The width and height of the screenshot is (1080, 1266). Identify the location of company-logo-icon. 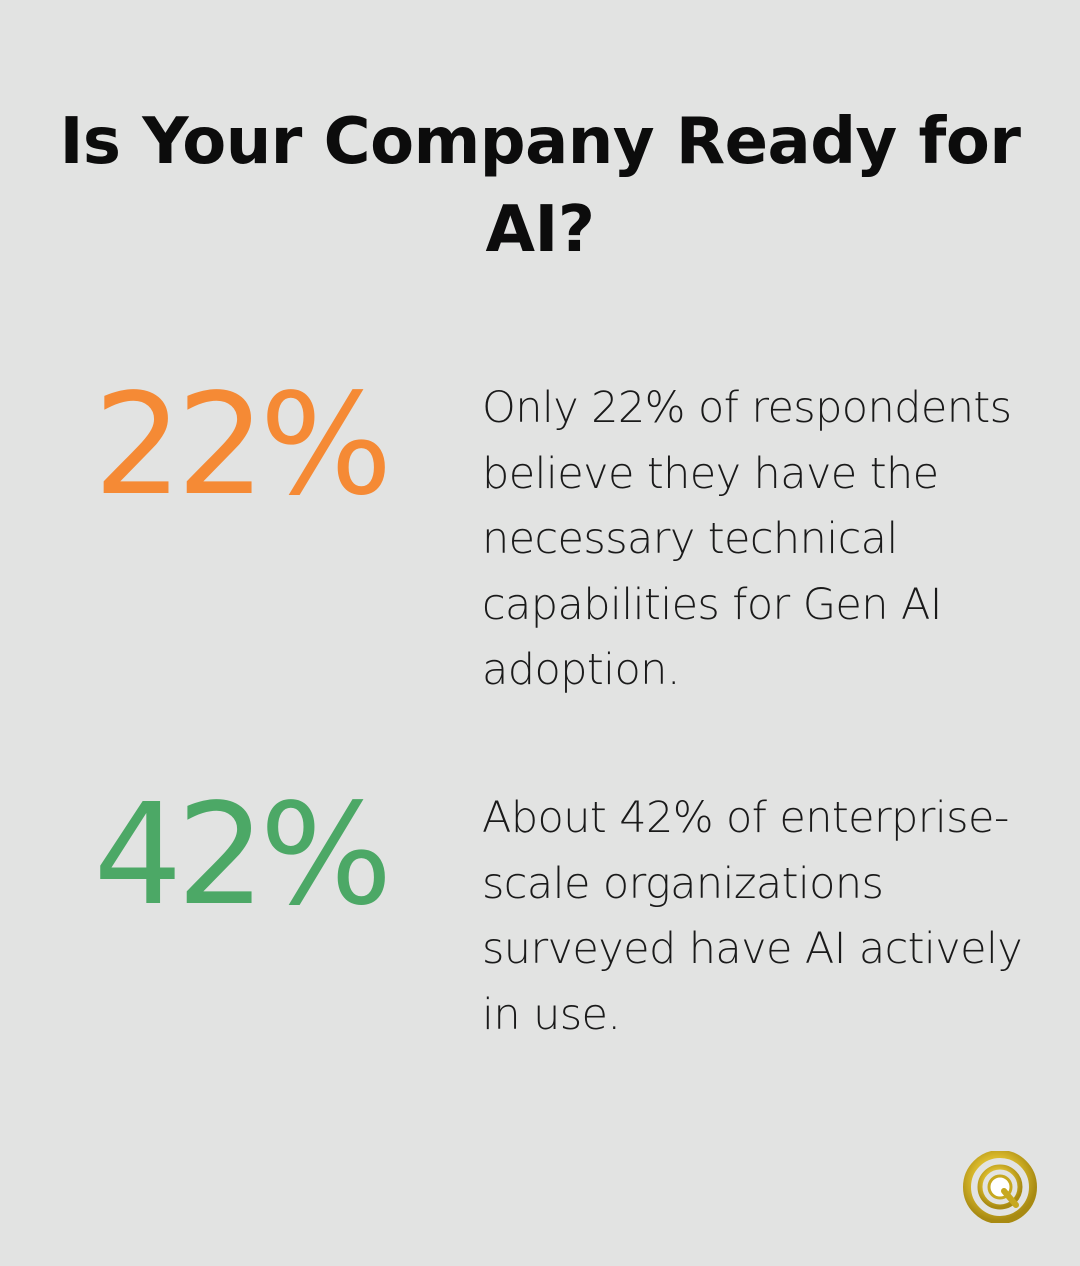
(1000, 1187).